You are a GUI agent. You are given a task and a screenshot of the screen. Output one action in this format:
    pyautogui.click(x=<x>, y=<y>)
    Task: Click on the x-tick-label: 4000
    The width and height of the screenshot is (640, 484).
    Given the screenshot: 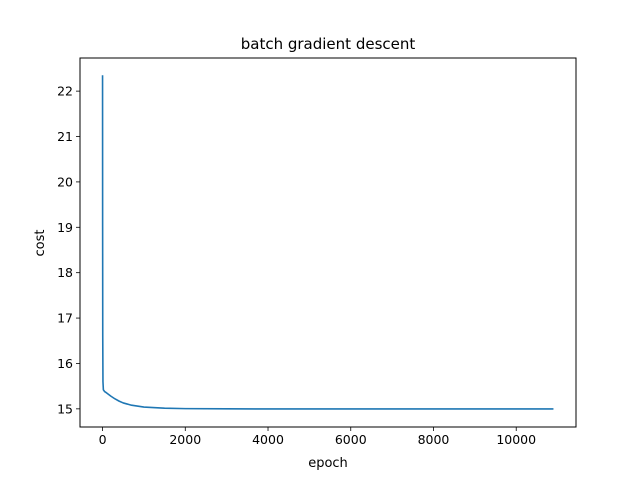 What is the action you would take?
    pyautogui.click(x=268, y=439)
    